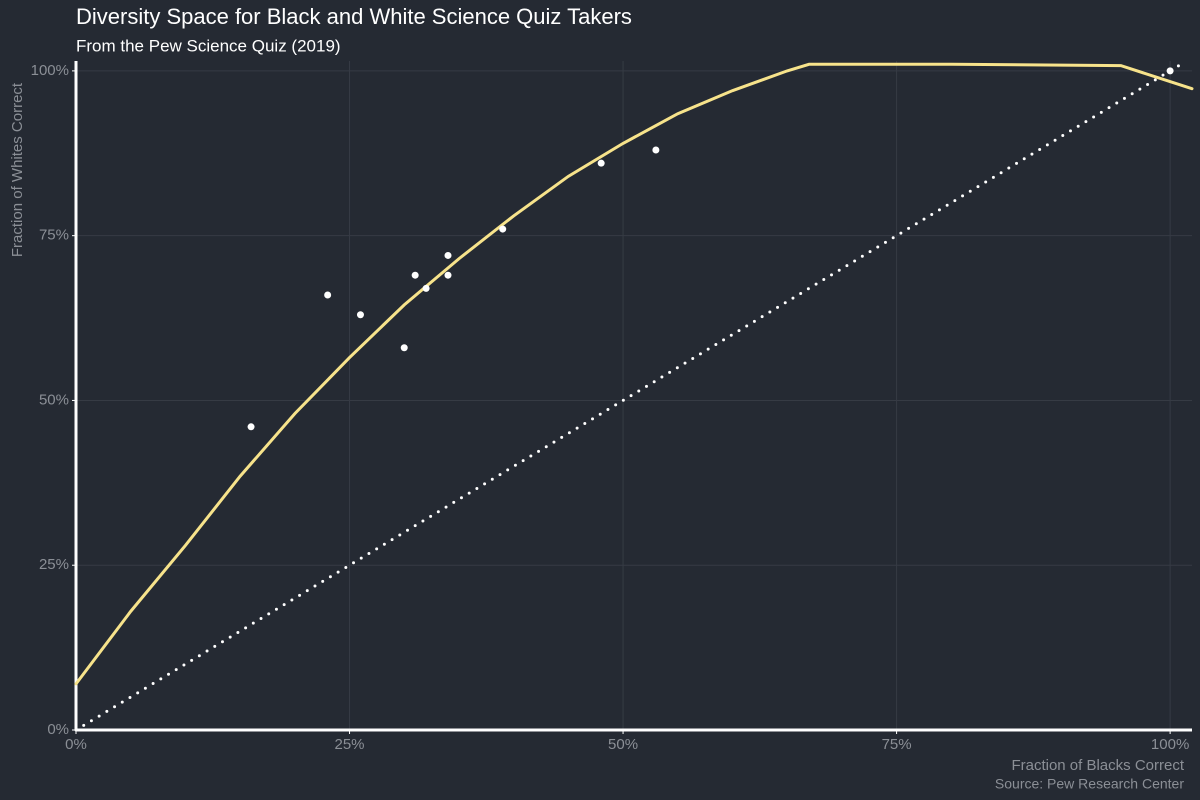  I want to click on y-tick-label: 75%, so click(54, 235).